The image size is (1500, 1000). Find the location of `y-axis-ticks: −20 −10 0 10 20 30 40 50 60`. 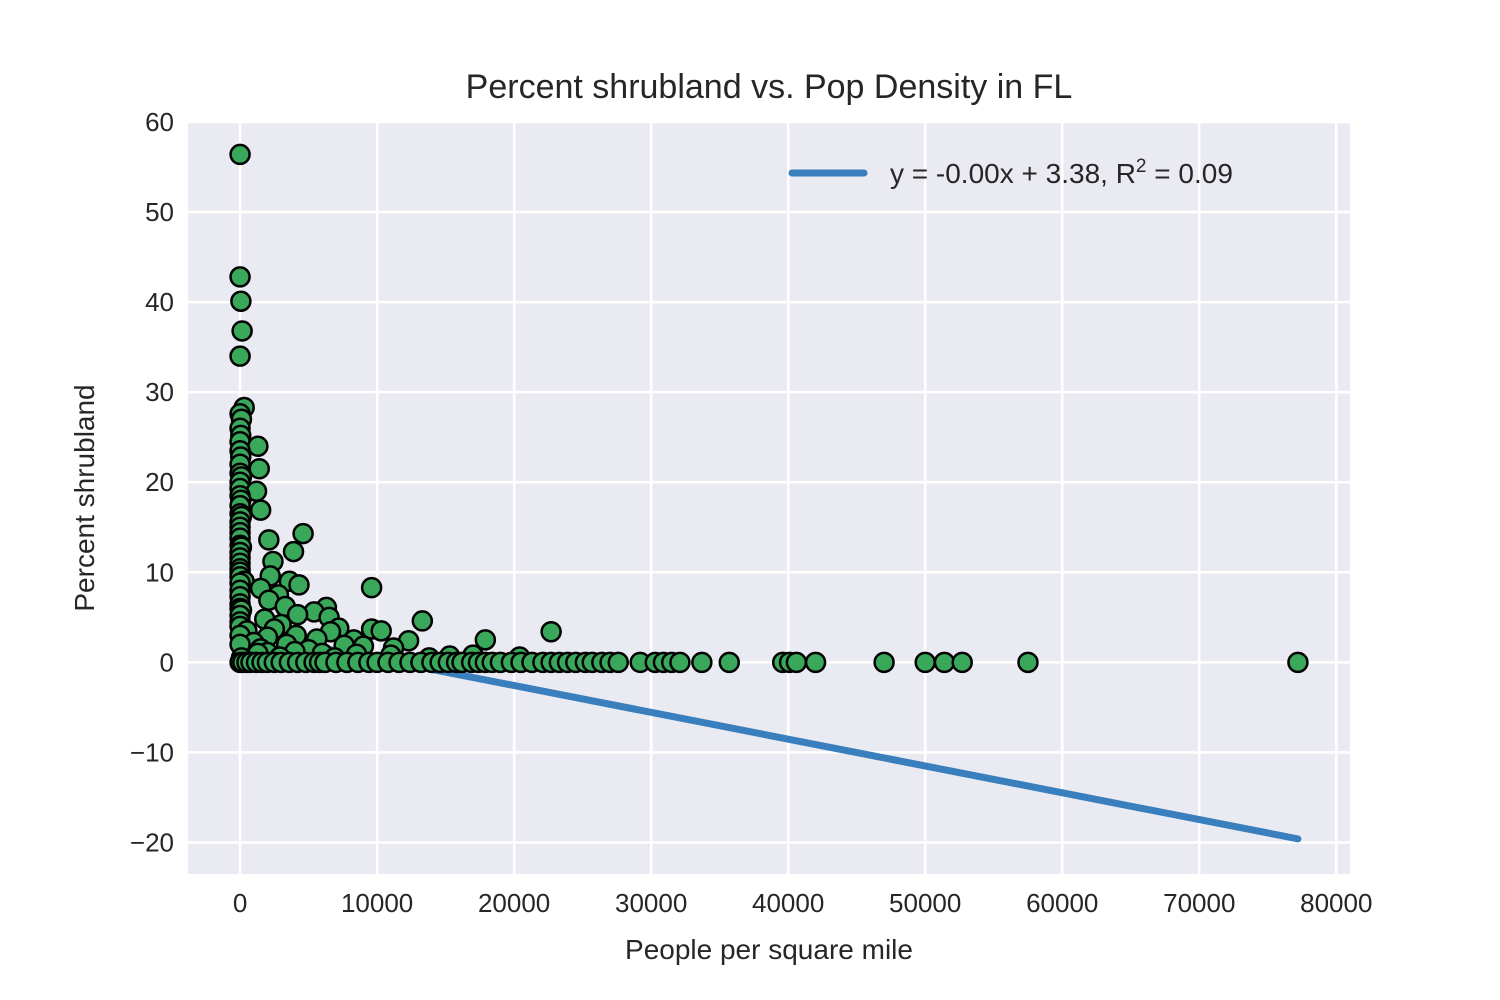

y-axis-ticks: −20 −10 0 10 20 30 40 50 60 is located at coordinates (152, 482).